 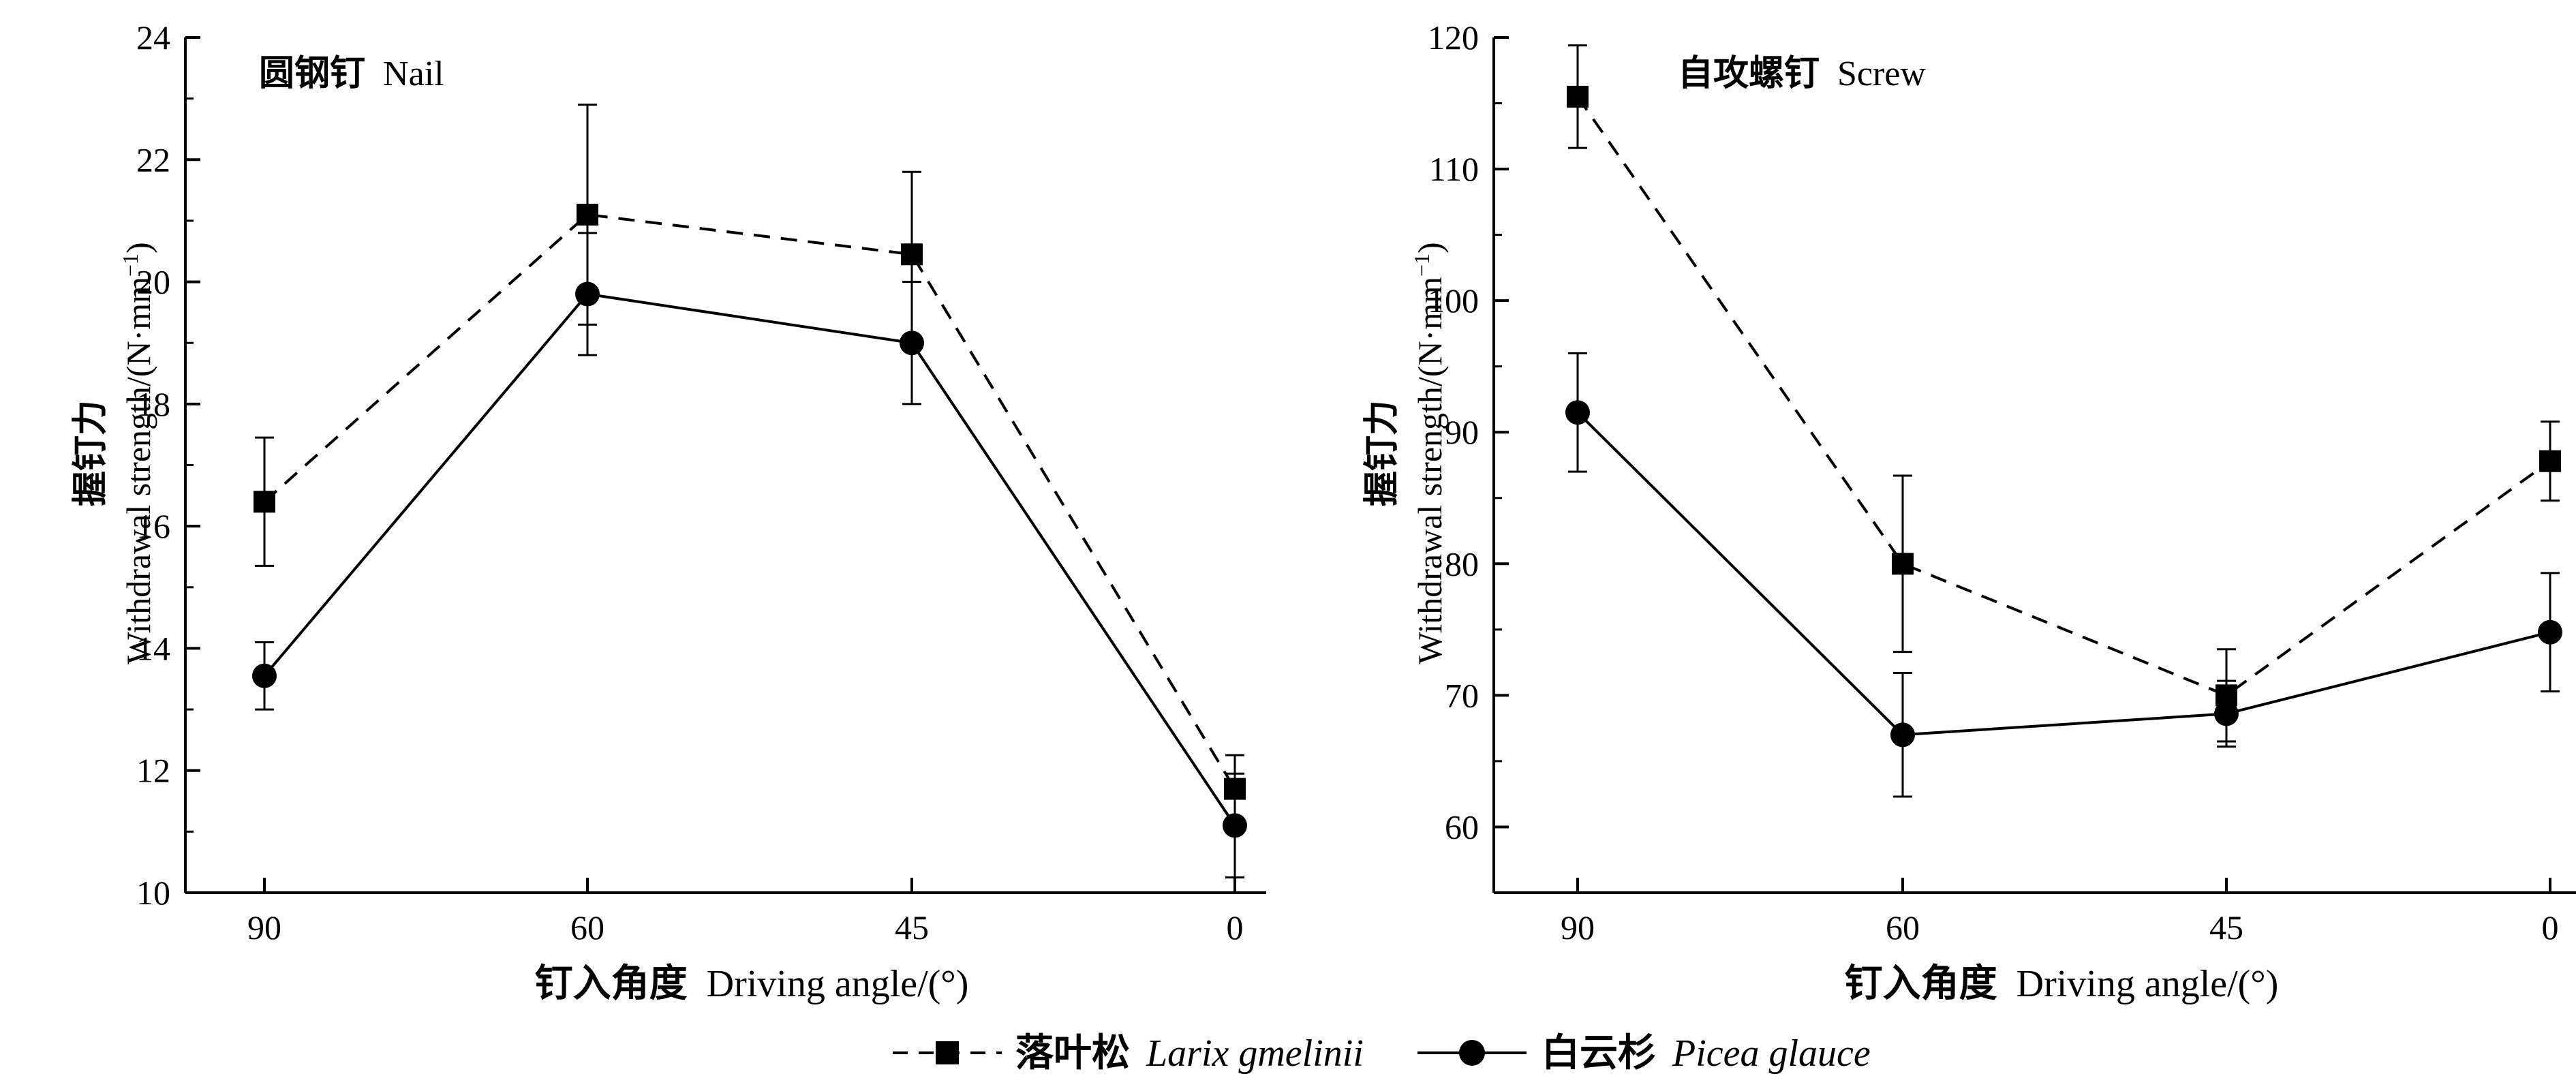 I want to click on y-tick-label: 22, so click(x=153, y=159).